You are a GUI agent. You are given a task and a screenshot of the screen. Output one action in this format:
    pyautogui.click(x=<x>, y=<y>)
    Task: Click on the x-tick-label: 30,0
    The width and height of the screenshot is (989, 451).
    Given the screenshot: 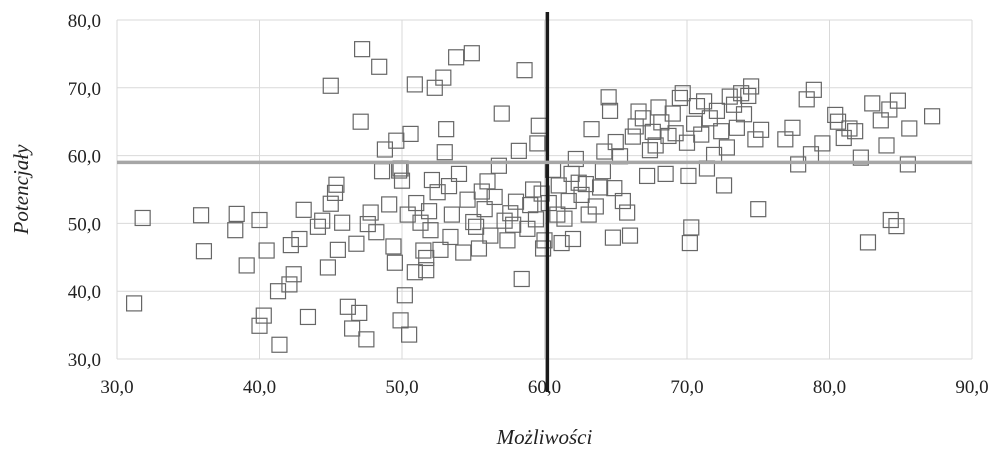 What is the action you would take?
    pyautogui.click(x=116, y=387)
    